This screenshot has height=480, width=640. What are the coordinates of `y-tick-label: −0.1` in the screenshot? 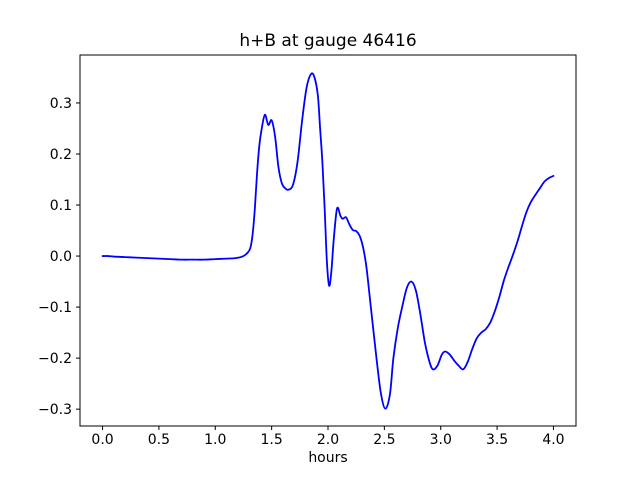 It's located at (55, 308).